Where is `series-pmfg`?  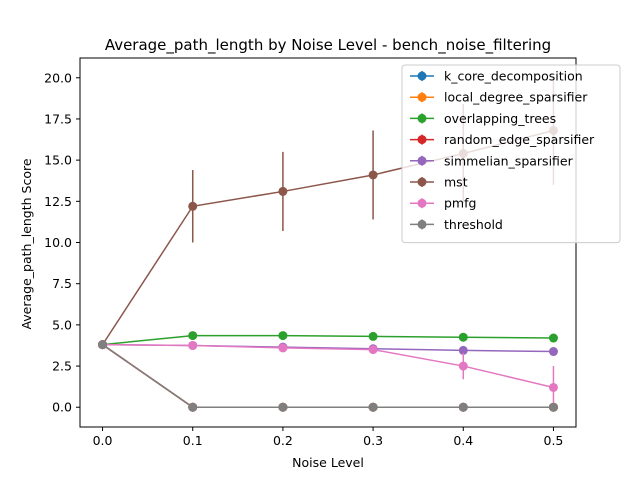 series-pmfg is located at coordinates (328, 374).